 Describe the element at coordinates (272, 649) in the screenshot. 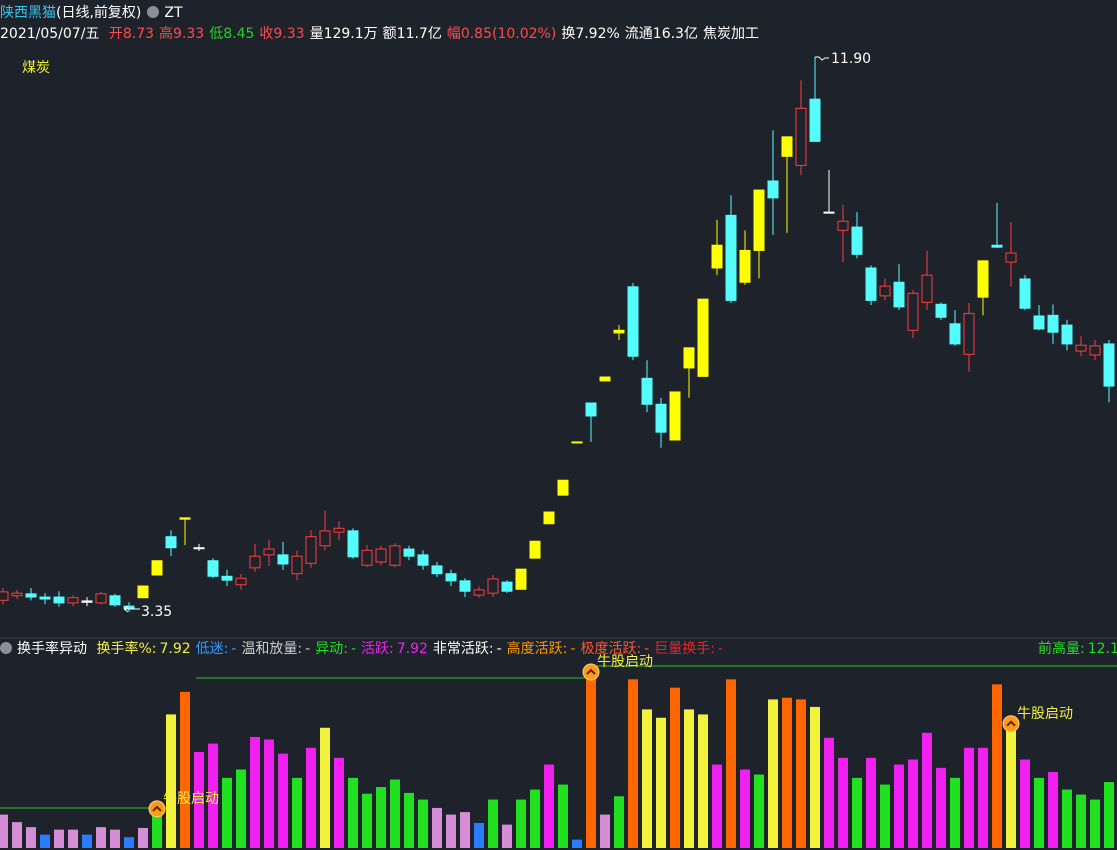

I see `indicator-label: 温和放量:` at that location.